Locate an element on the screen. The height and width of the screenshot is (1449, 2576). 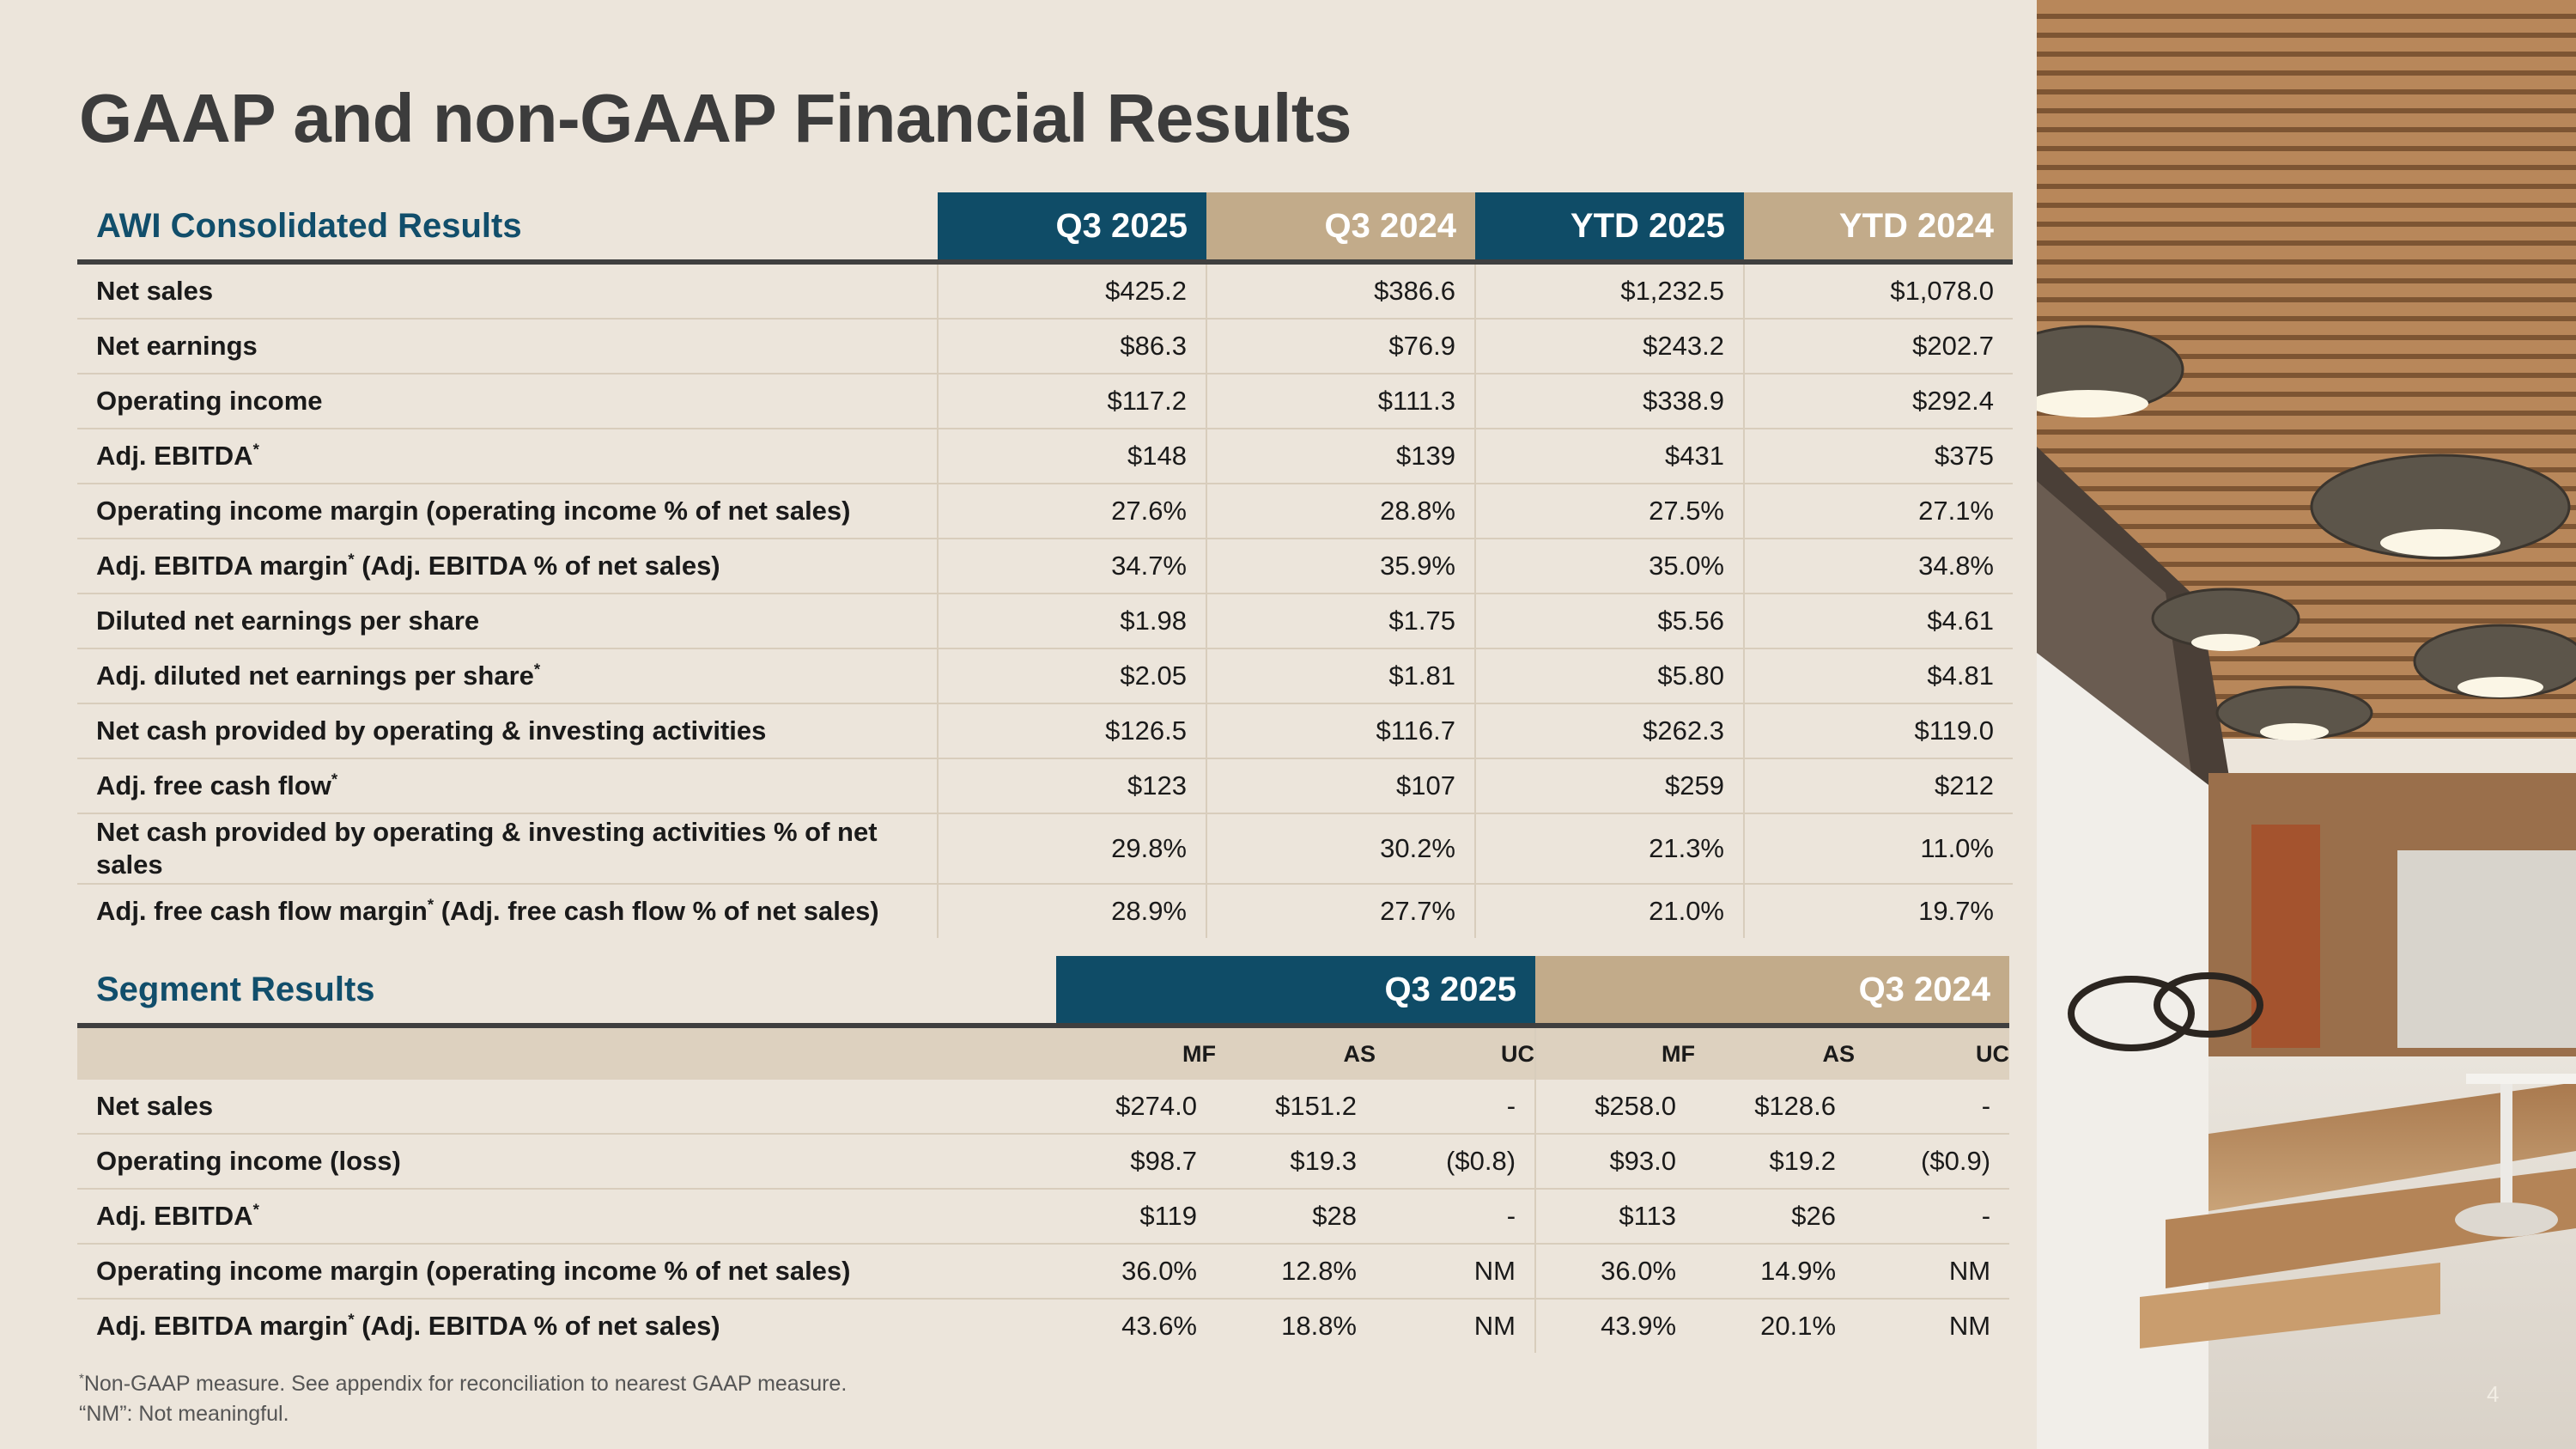
page-number: 4 is located at coordinates (2493, 1394).